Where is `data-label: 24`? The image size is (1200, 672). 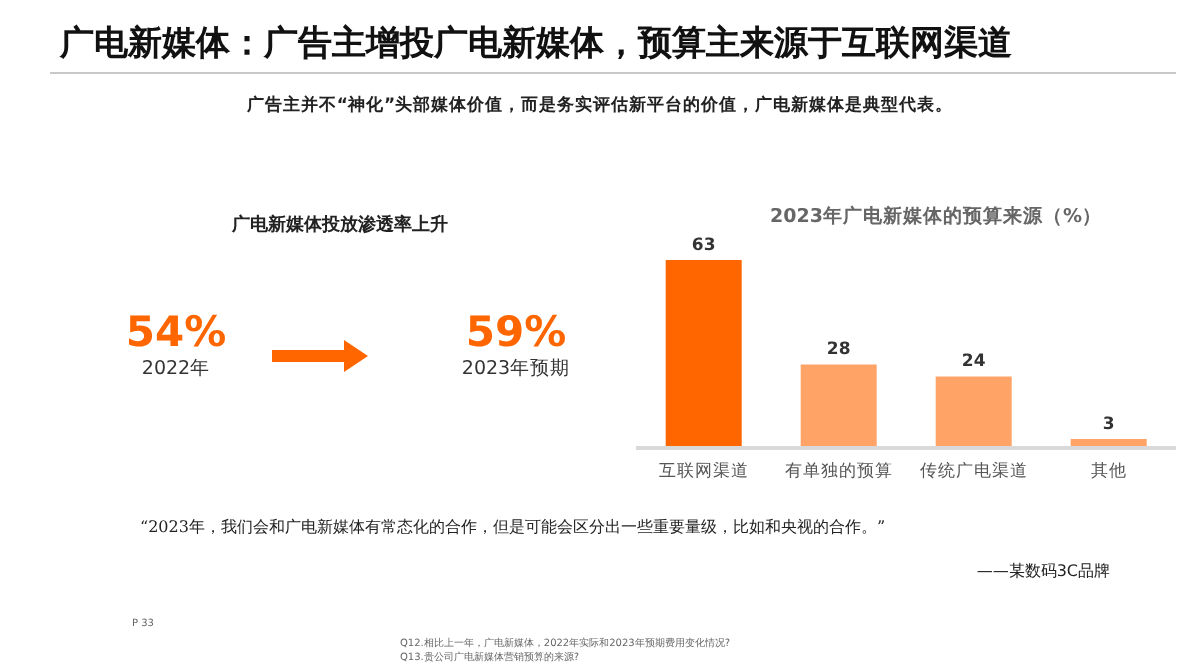 data-label: 24 is located at coordinates (973, 362).